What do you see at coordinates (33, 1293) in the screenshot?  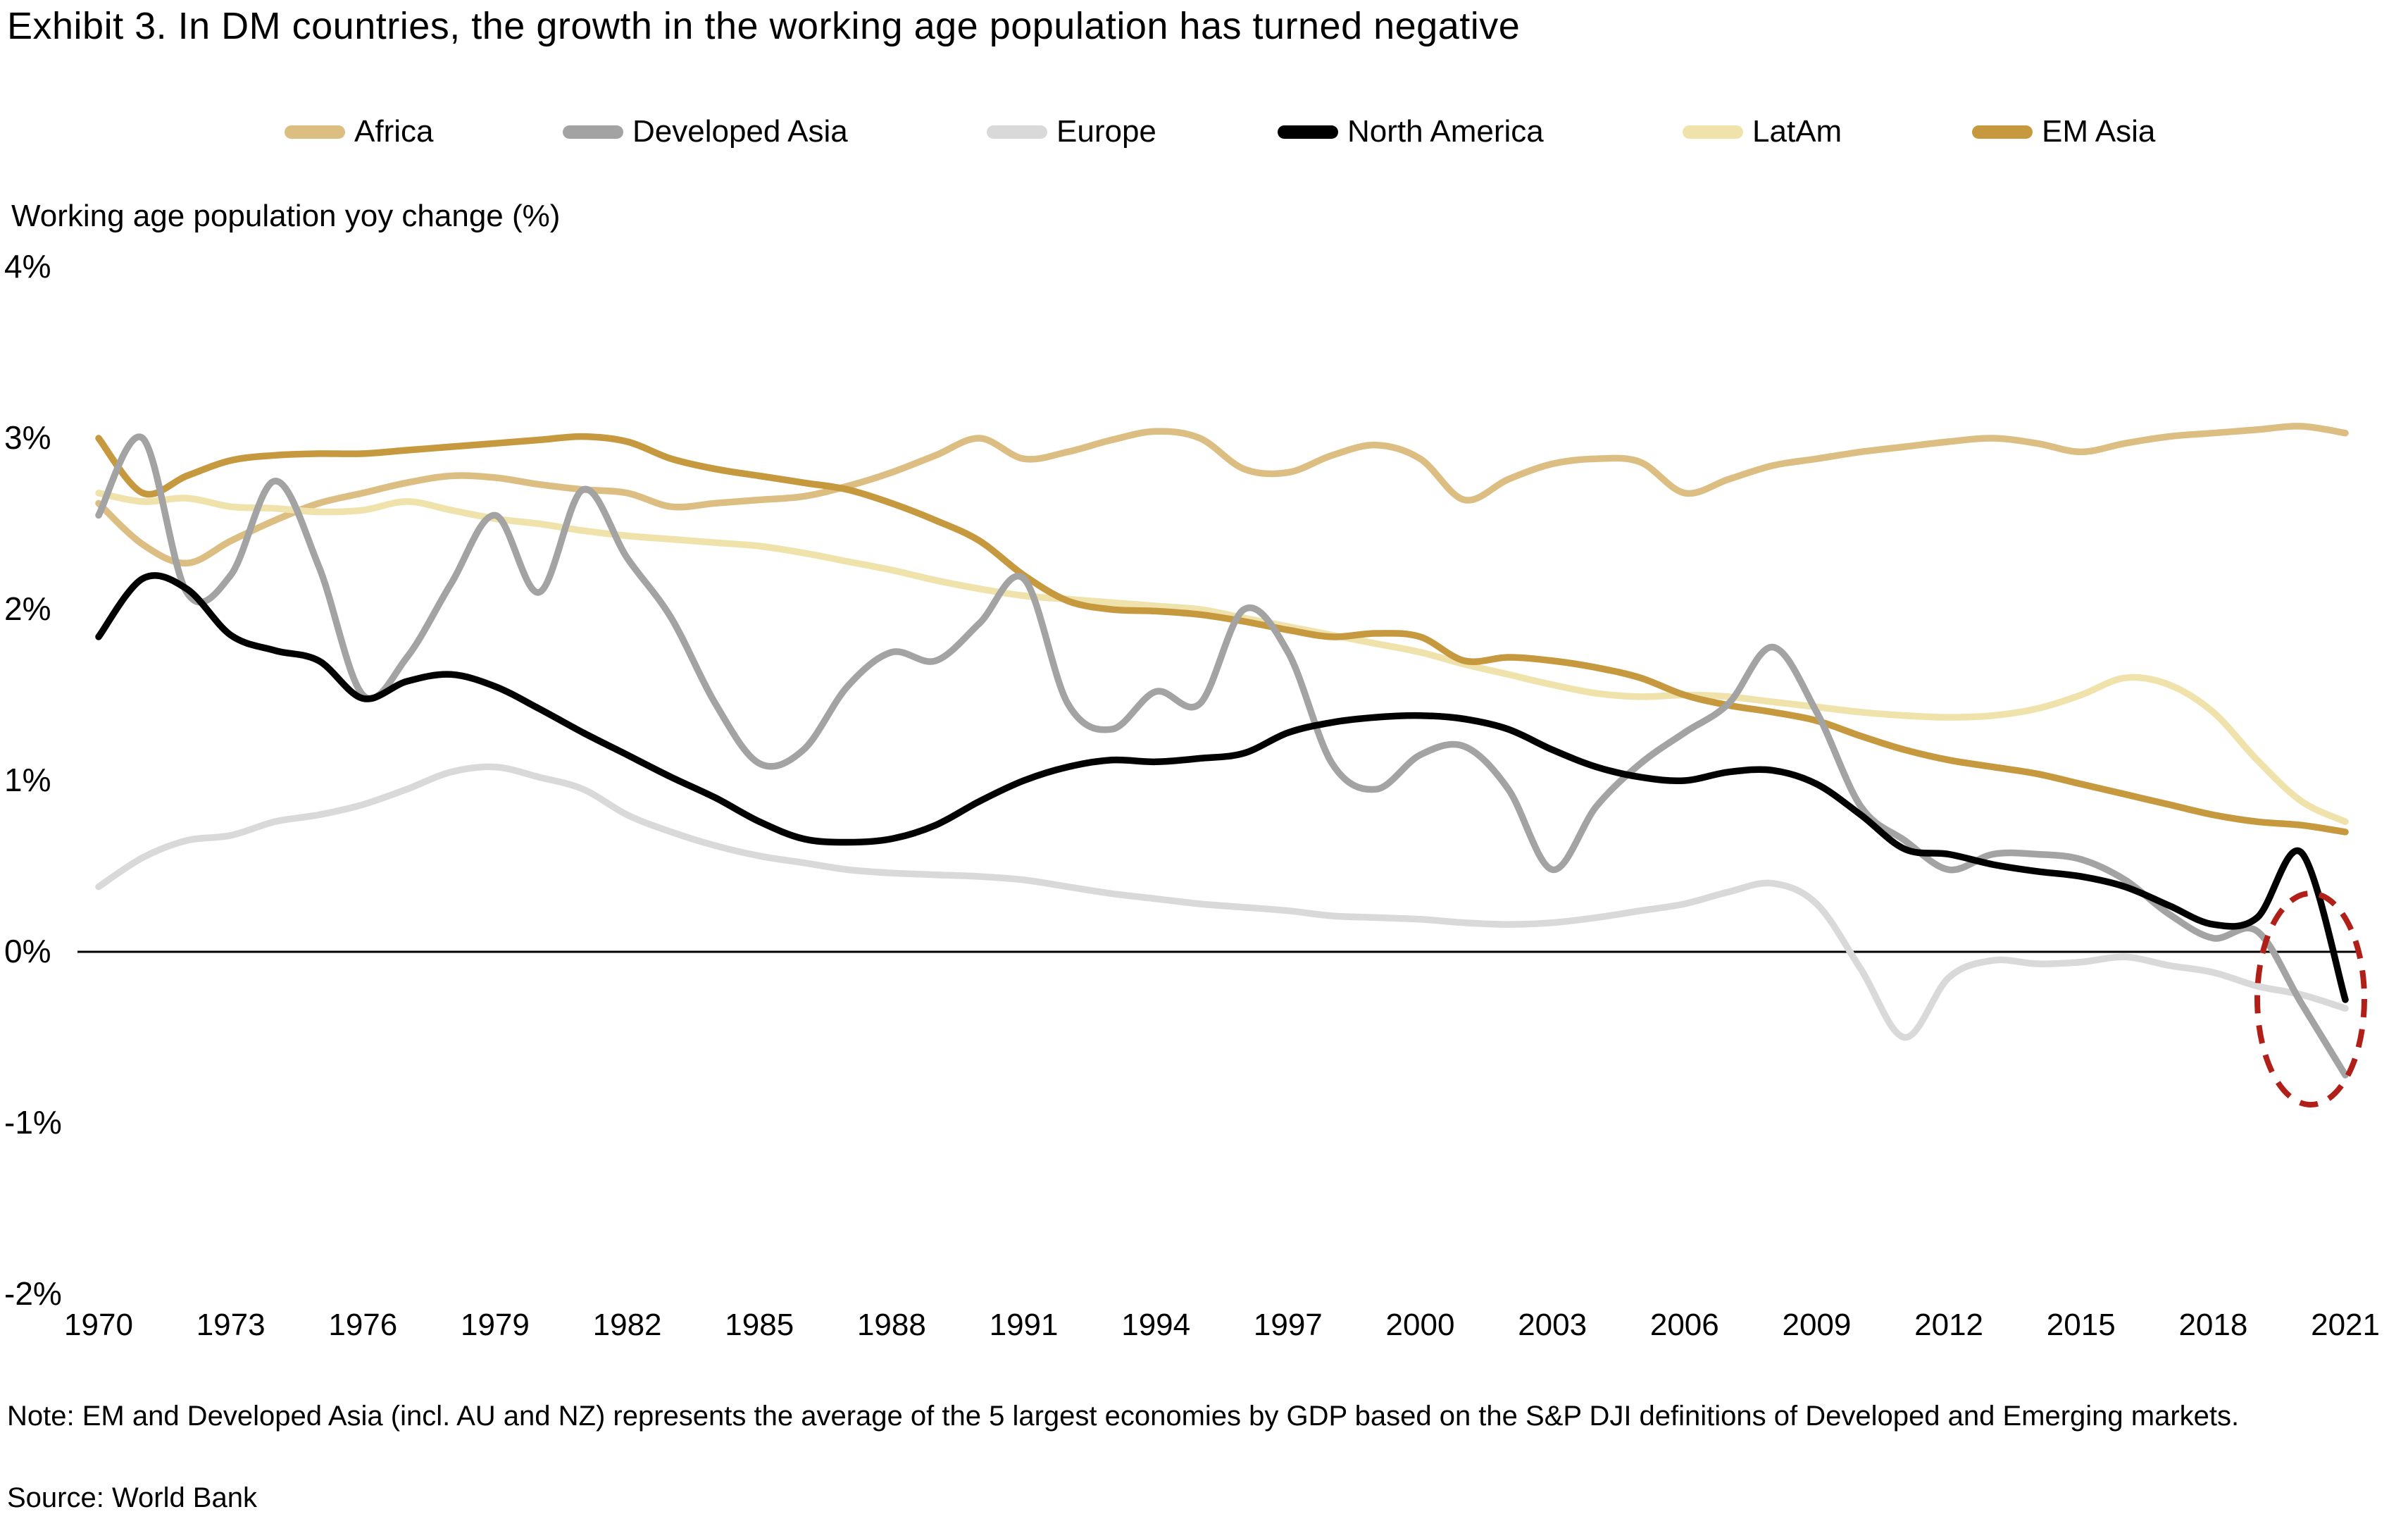 I see `y-tick-label: -2%` at bounding box center [33, 1293].